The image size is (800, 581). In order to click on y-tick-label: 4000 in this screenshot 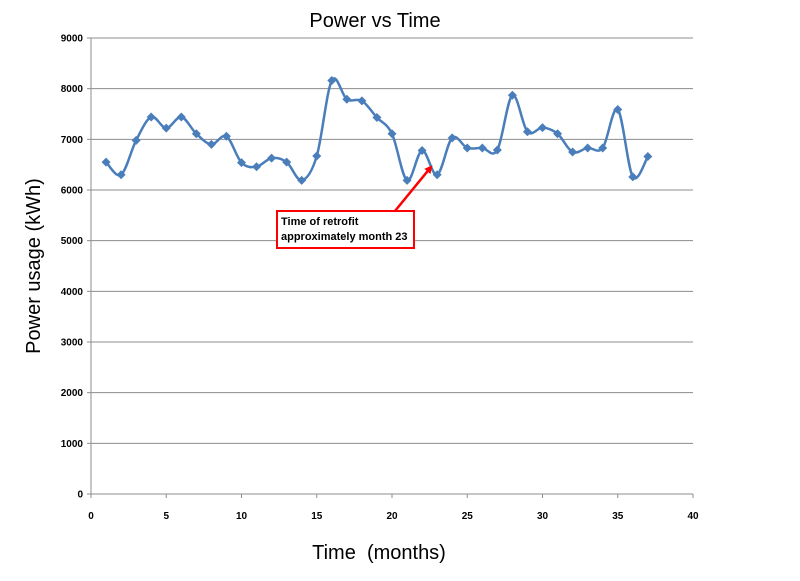, I will do `click(72, 292)`.